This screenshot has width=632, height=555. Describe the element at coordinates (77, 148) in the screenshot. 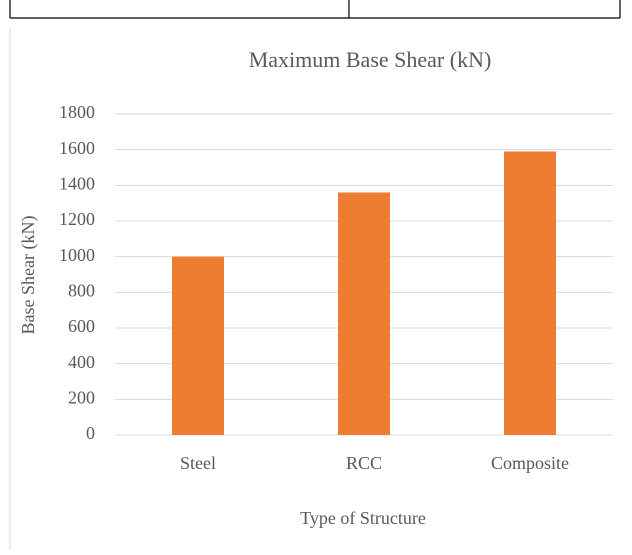

I see `y-tick-label: 1600` at that location.